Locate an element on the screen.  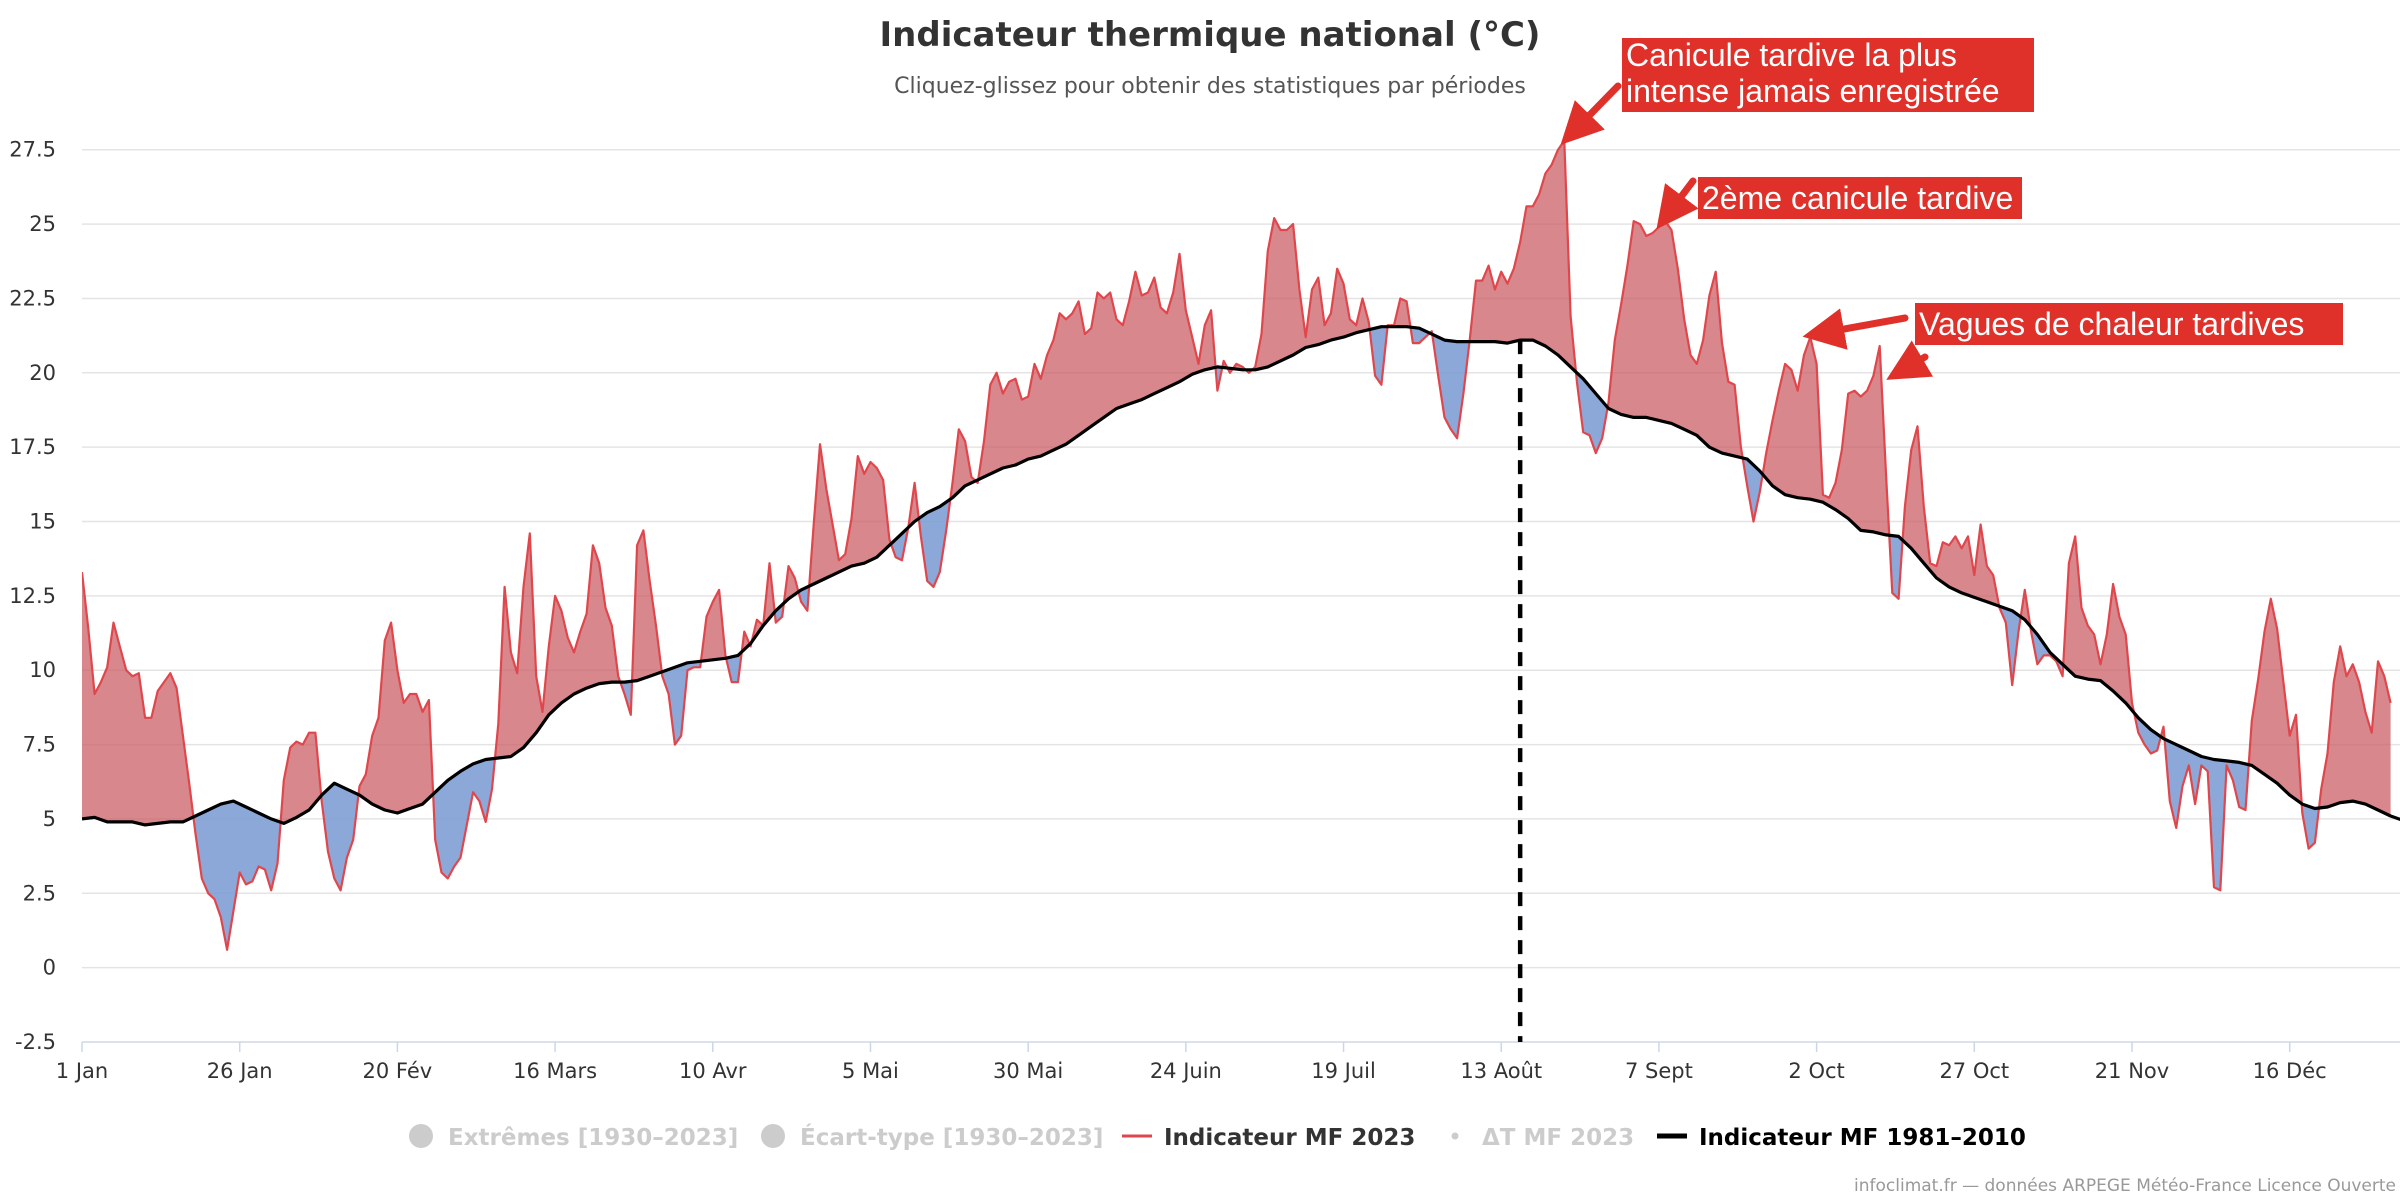
x-tick-label: 16 Déc is located at coordinates (2290, 1071).